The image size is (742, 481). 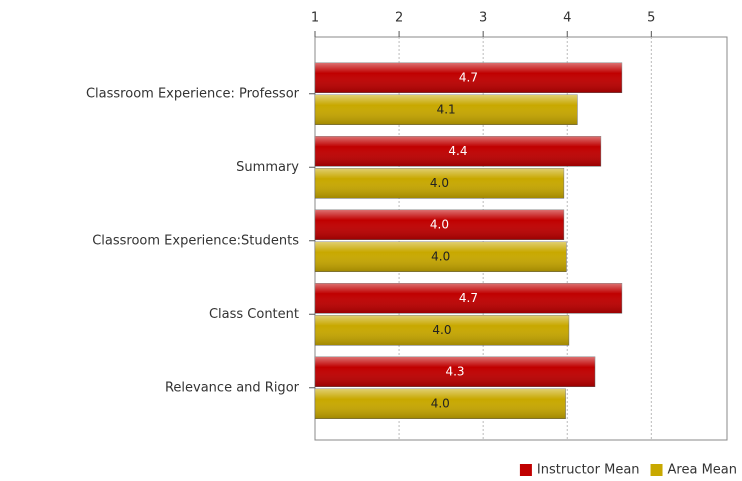 What do you see at coordinates (267, 167) in the screenshot?
I see `y-tick-label: Summary` at bounding box center [267, 167].